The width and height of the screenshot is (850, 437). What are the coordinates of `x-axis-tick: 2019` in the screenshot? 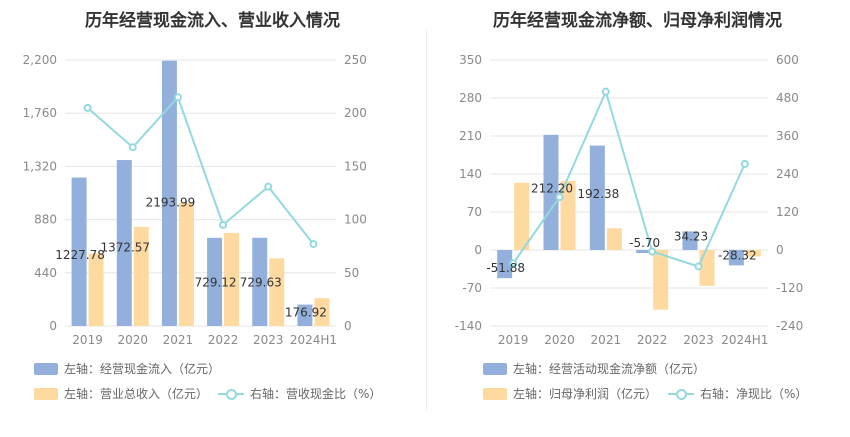 It's located at (513, 340).